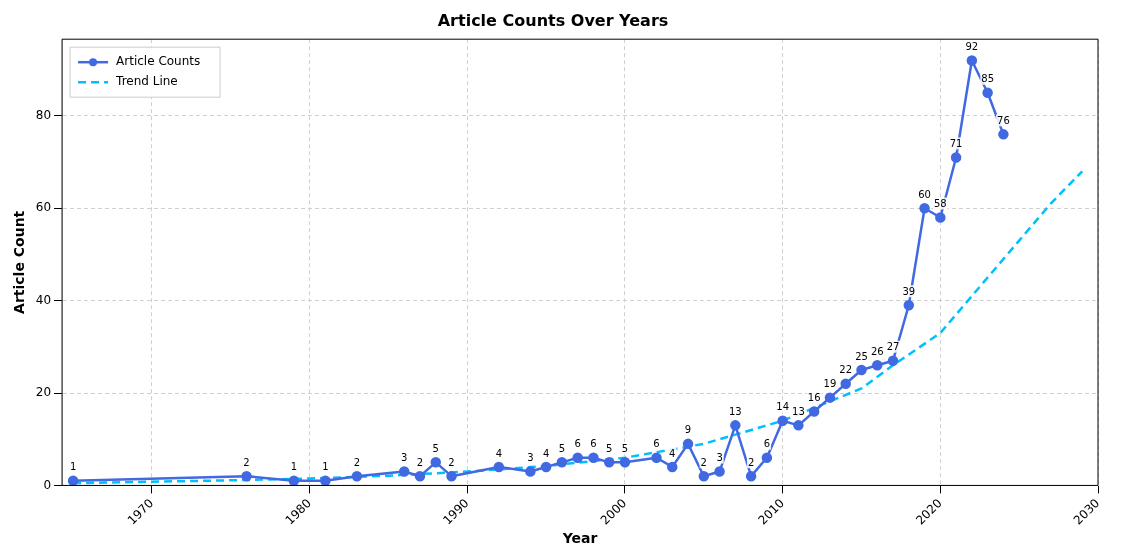 This screenshot has height=558, width=1129. I want to click on chart-title: Article Counts Over Years, so click(553, 20).